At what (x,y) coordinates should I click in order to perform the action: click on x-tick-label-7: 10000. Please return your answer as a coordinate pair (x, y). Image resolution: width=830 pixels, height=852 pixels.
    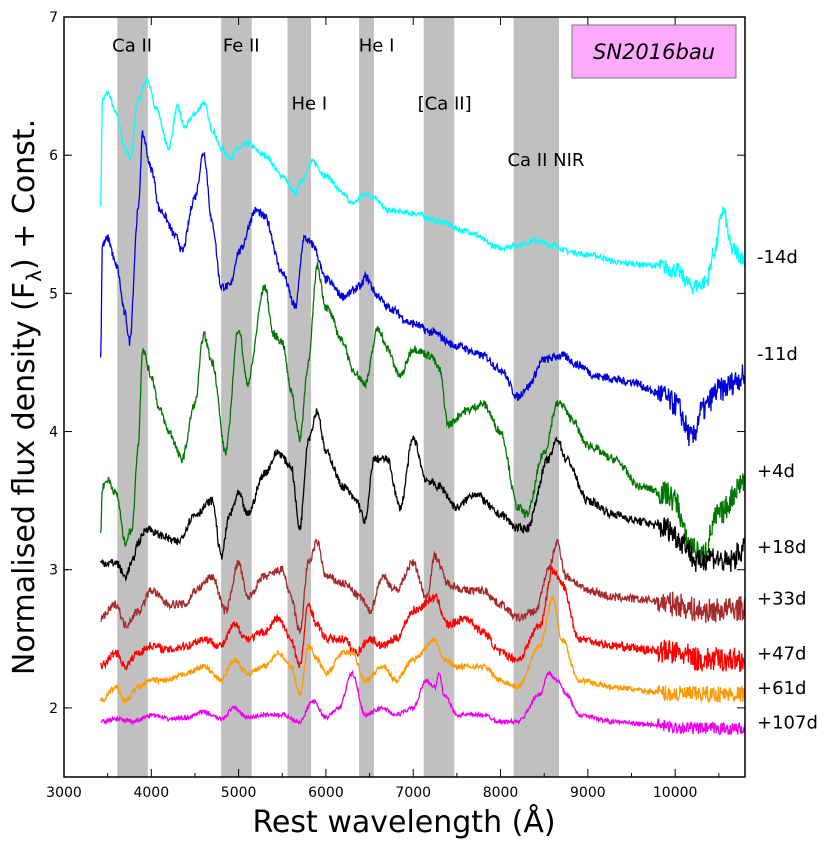
    Looking at the image, I should click on (675, 793).